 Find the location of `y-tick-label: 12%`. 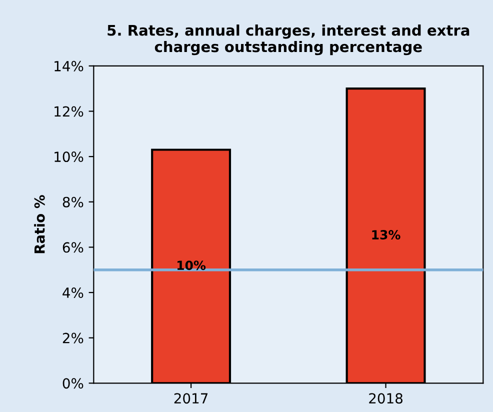

y-tick-label: 12% is located at coordinates (69, 111).